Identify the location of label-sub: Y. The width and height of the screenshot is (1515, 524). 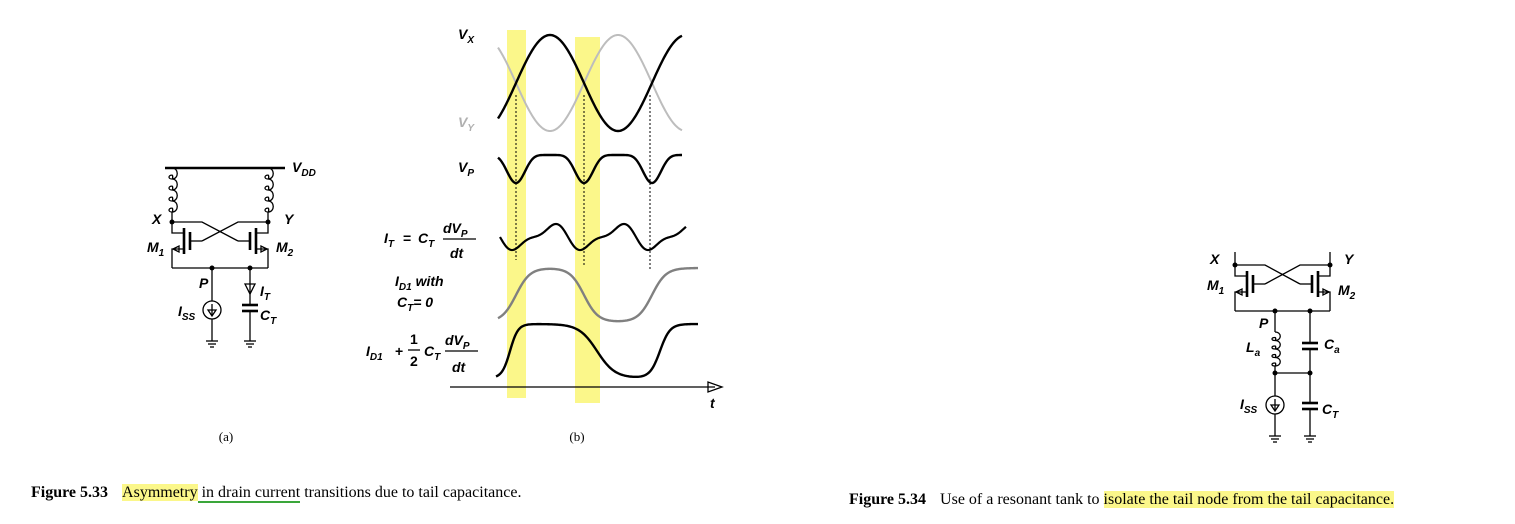
(471, 128).